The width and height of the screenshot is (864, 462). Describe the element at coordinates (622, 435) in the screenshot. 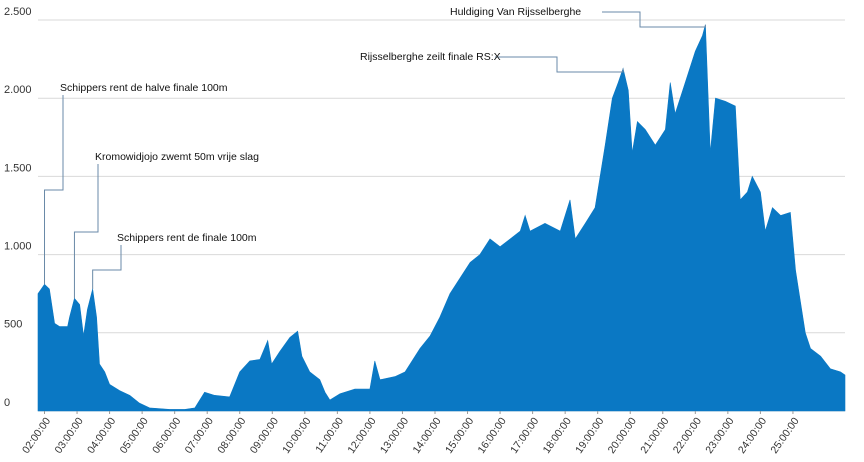

I see `x-tick-label: 20:00:00` at that location.